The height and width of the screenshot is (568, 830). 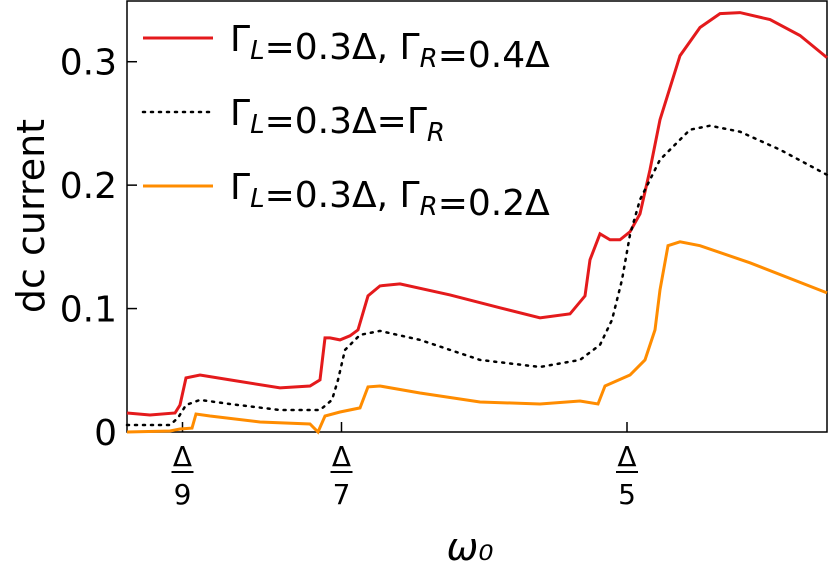 I want to click on y-tick-label: 0, so click(x=105, y=433).